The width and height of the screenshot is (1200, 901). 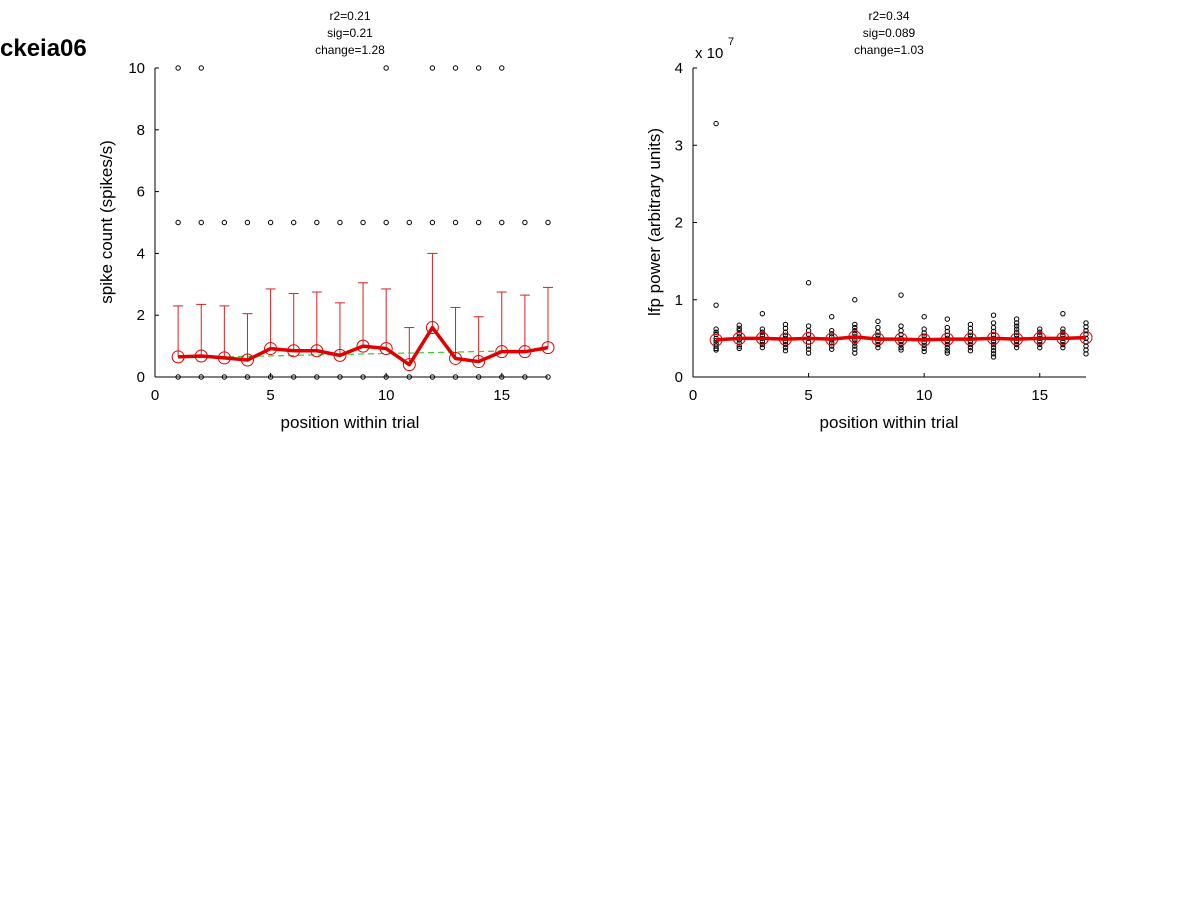 I want to click on stat-line-change: change=1.28, so click(x=350, y=50).